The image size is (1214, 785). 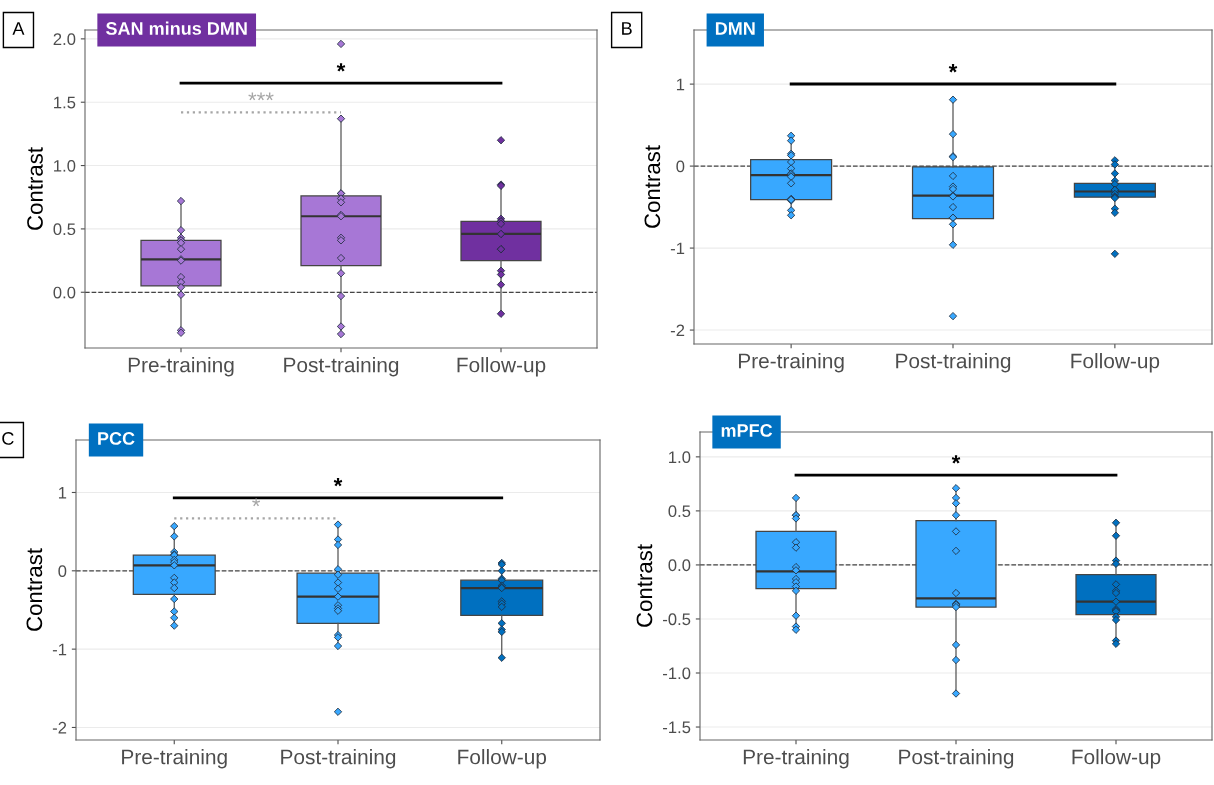 I want to click on y-tick-label: 2.0, so click(x=64, y=39).